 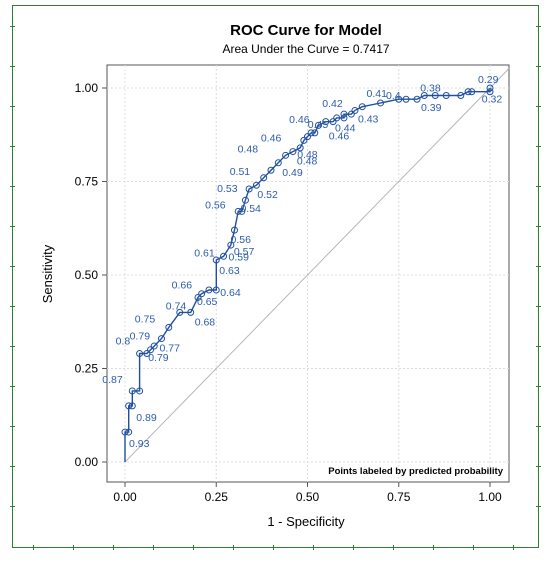 What do you see at coordinates (215, 205) in the screenshot?
I see `point-label: 0.56` at bounding box center [215, 205].